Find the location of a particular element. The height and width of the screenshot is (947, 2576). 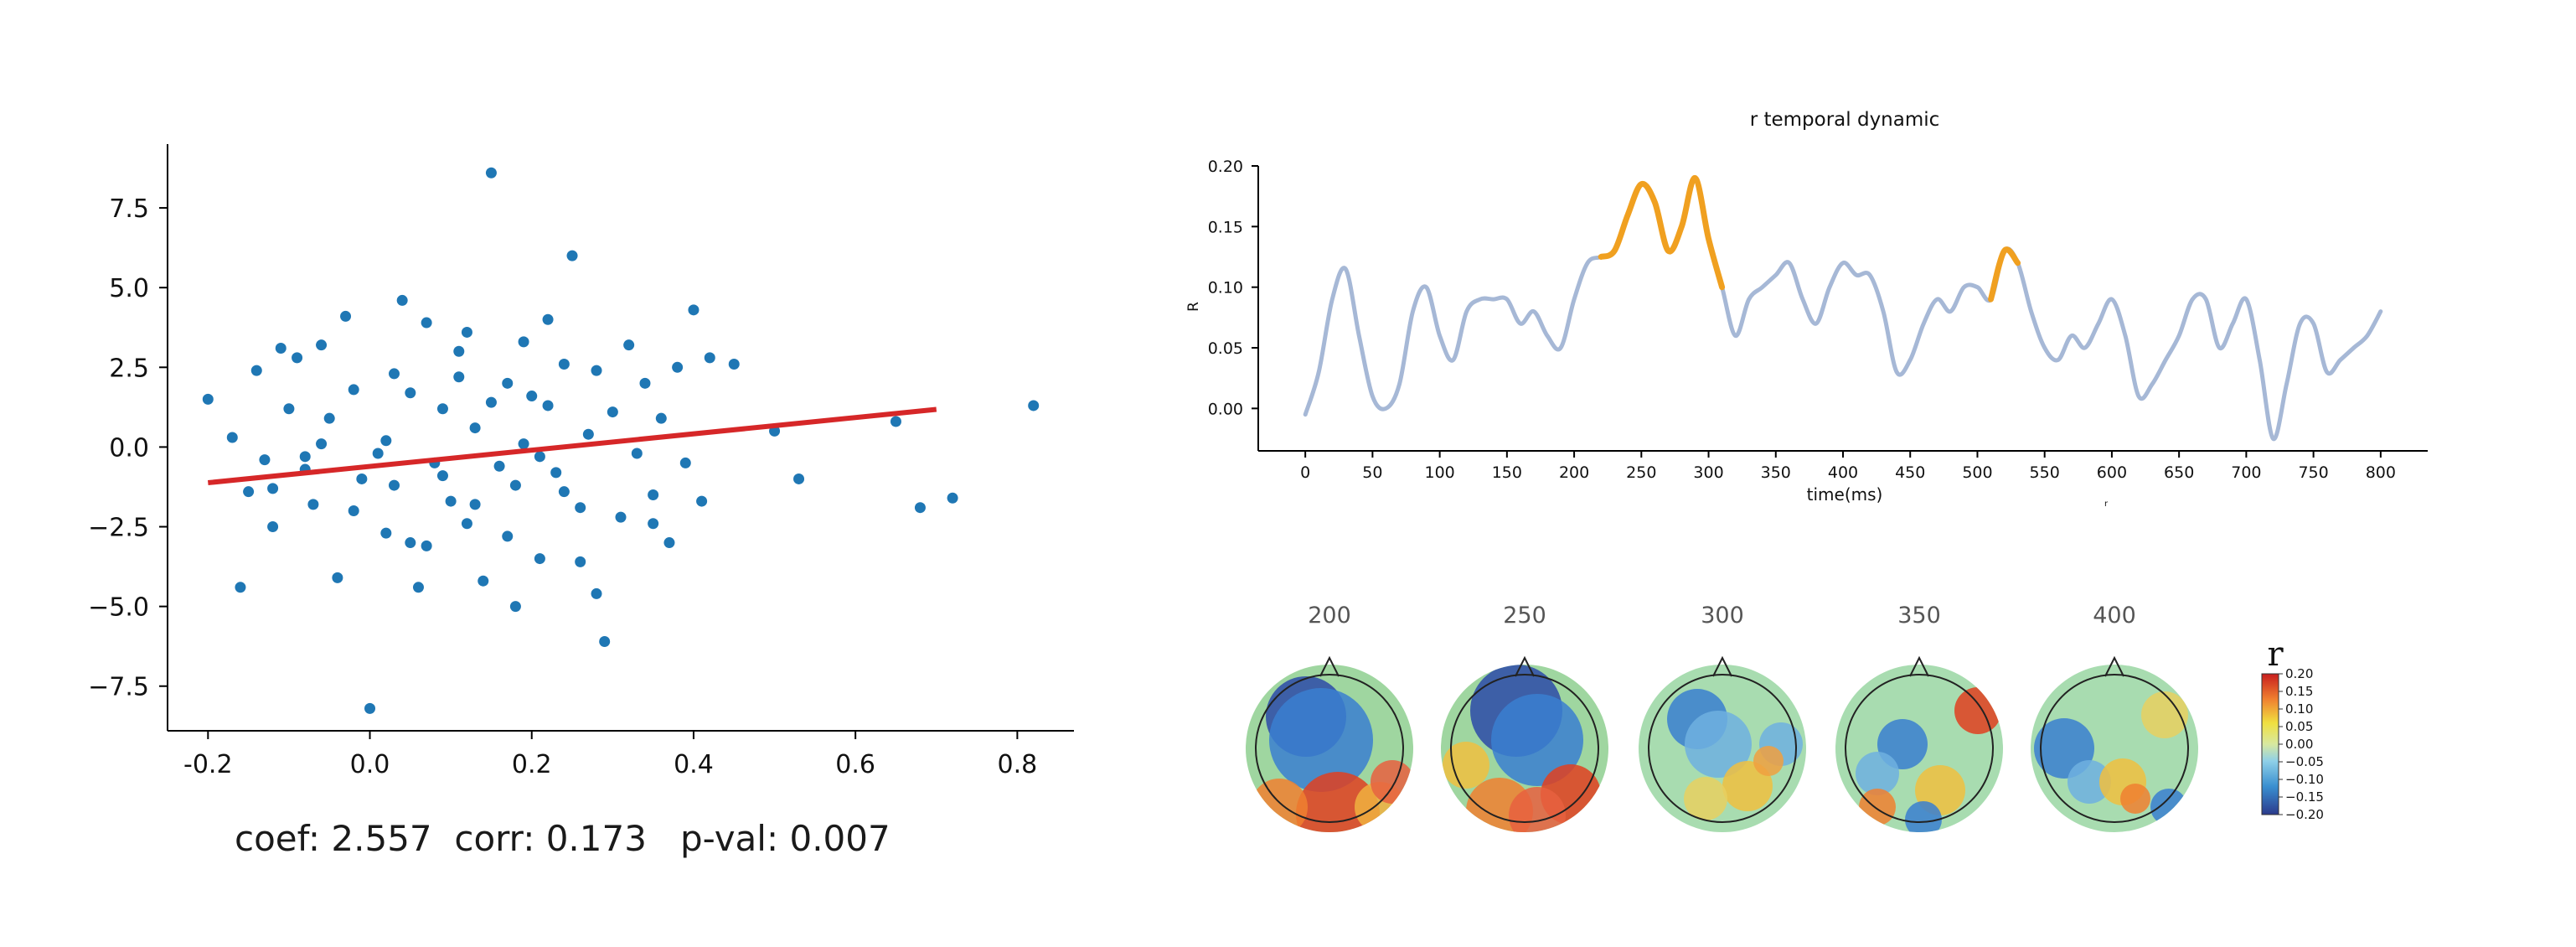

topomap-300: 300 is located at coordinates (1723, 718).